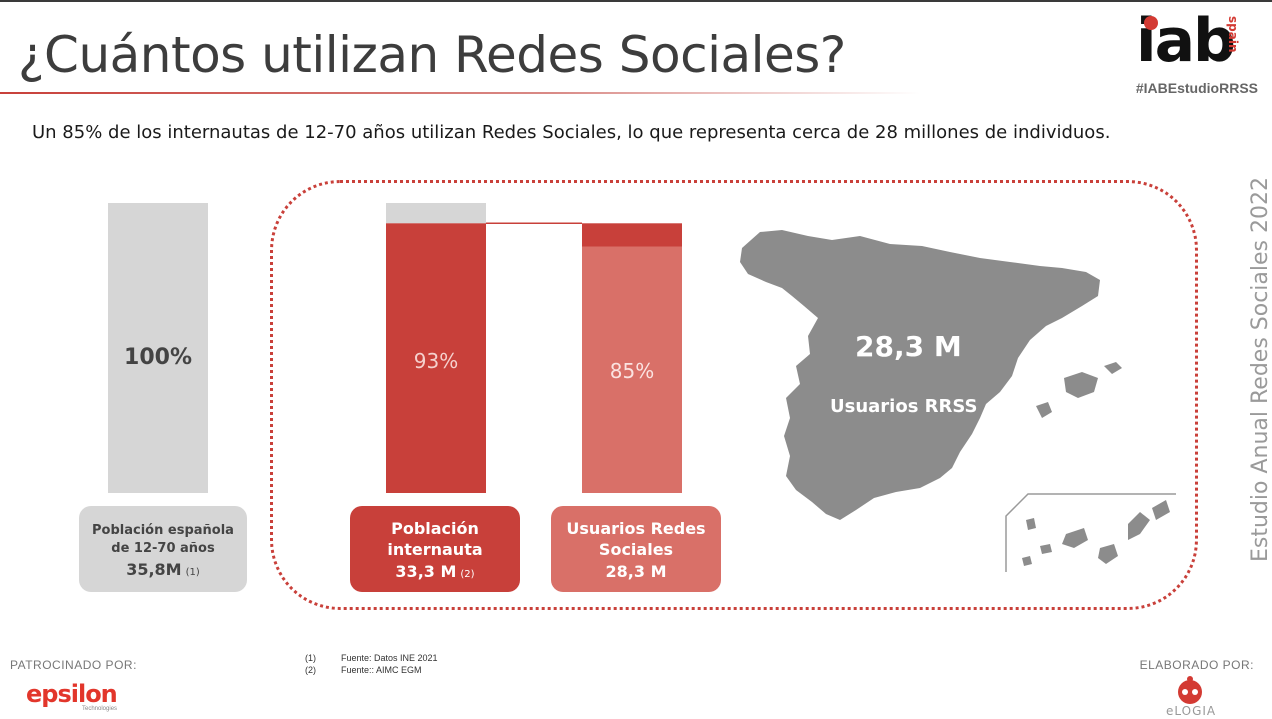  Describe the element at coordinates (460, 93) in the screenshot. I see `title-underline` at that location.